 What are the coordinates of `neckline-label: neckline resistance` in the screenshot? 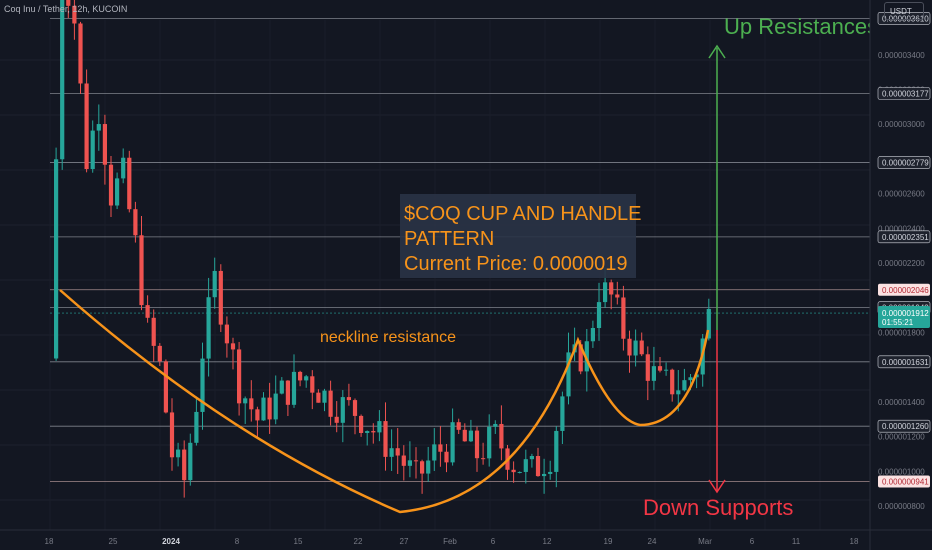 It's located at (388, 337).